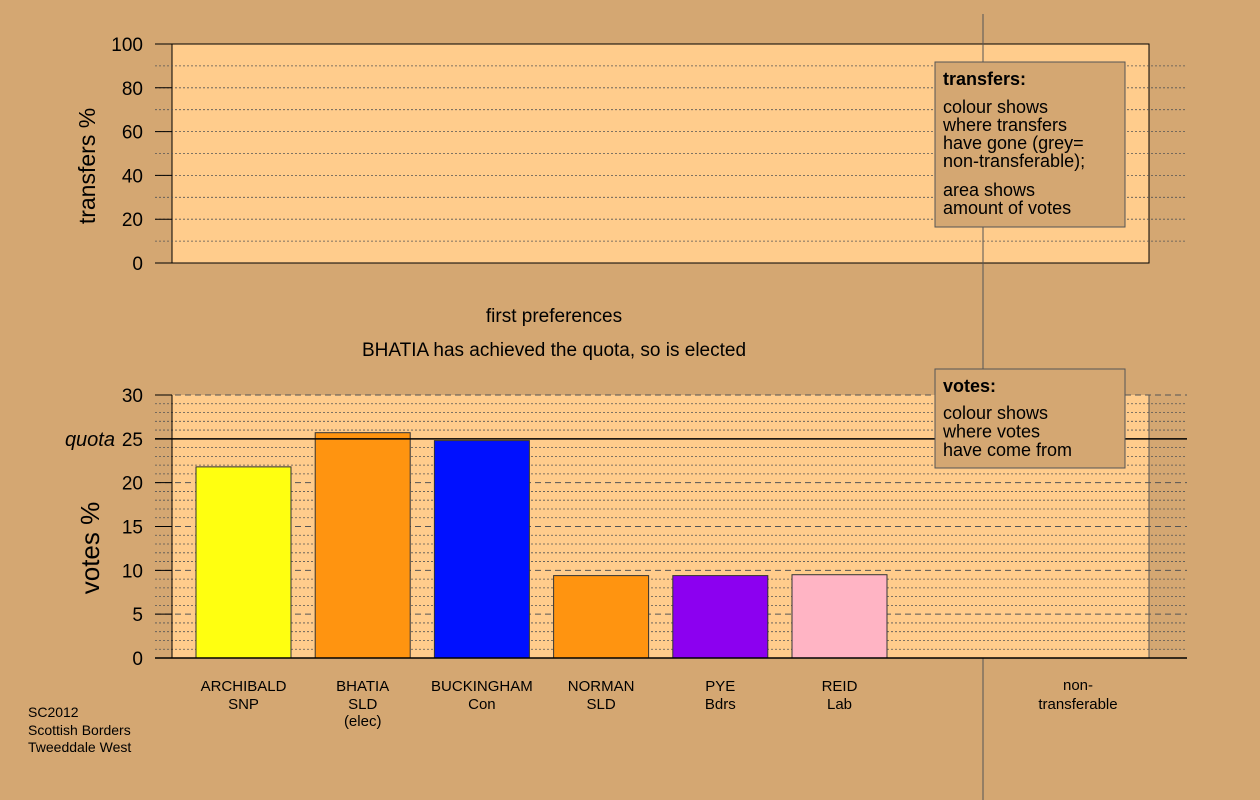  Describe the element at coordinates (1007, 208) in the screenshot. I see `transfers-legend-line: amount of votes` at that location.